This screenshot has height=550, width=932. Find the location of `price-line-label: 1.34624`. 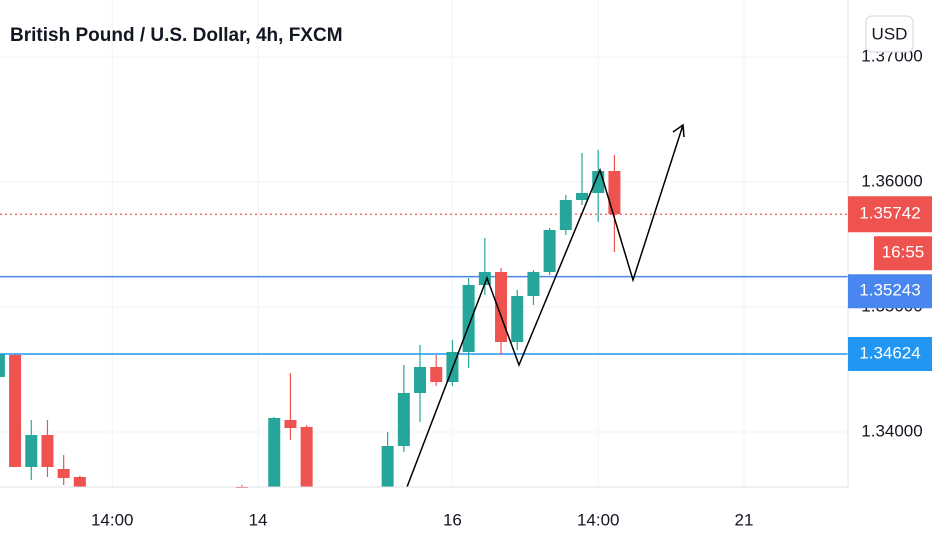

price-line-label: 1.34624 is located at coordinates (889, 352).